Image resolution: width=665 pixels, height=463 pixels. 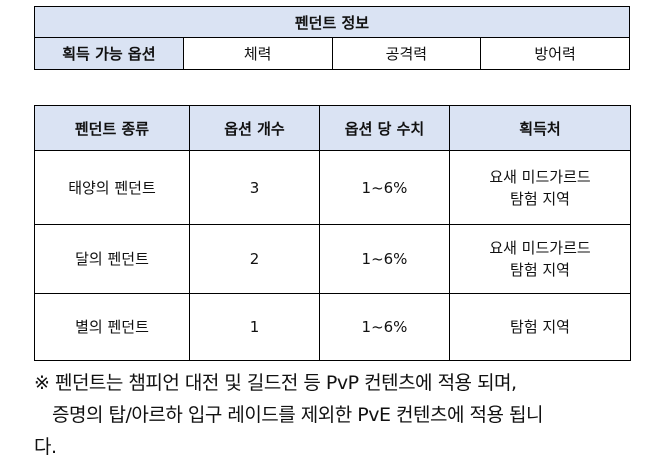 I want to click on pendant-name: 달의 펜던트, so click(x=112, y=259).